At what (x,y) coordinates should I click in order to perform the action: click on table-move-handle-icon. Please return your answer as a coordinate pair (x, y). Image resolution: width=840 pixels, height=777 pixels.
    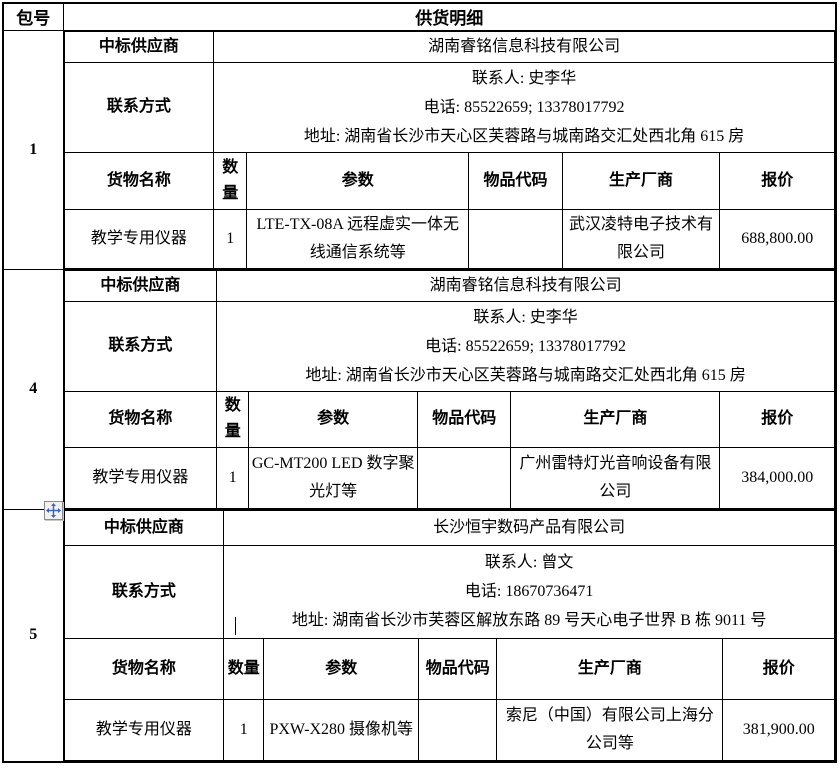
    Looking at the image, I should click on (53, 510).